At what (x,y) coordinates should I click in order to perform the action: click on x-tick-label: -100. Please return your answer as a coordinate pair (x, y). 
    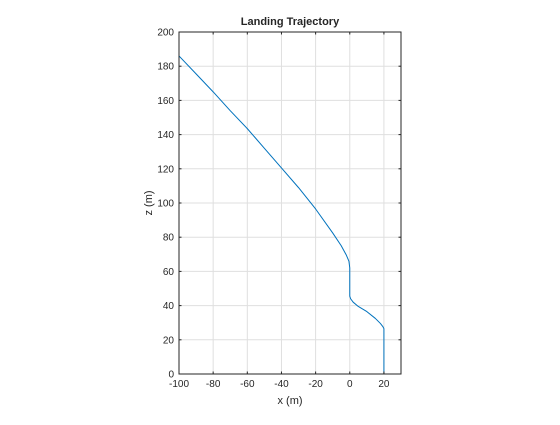
    Looking at the image, I should click on (179, 384).